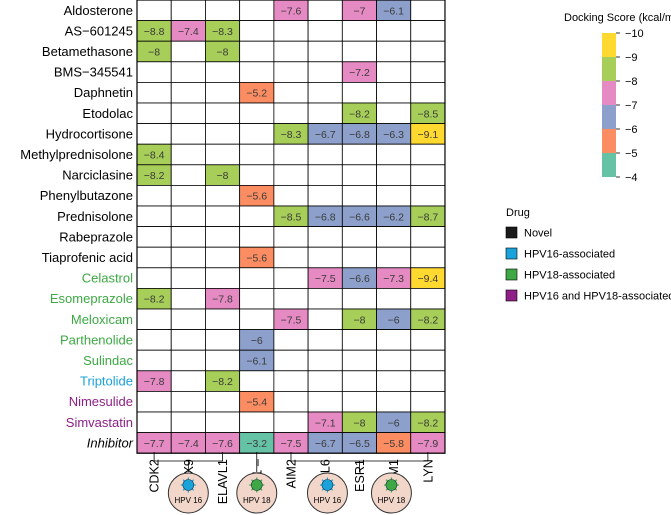 This screenshot has height=515, width=671. Describe the element at coordinates (325, 93) in the screenshot. I see `cell-daphnetin-bcl6` at that location.